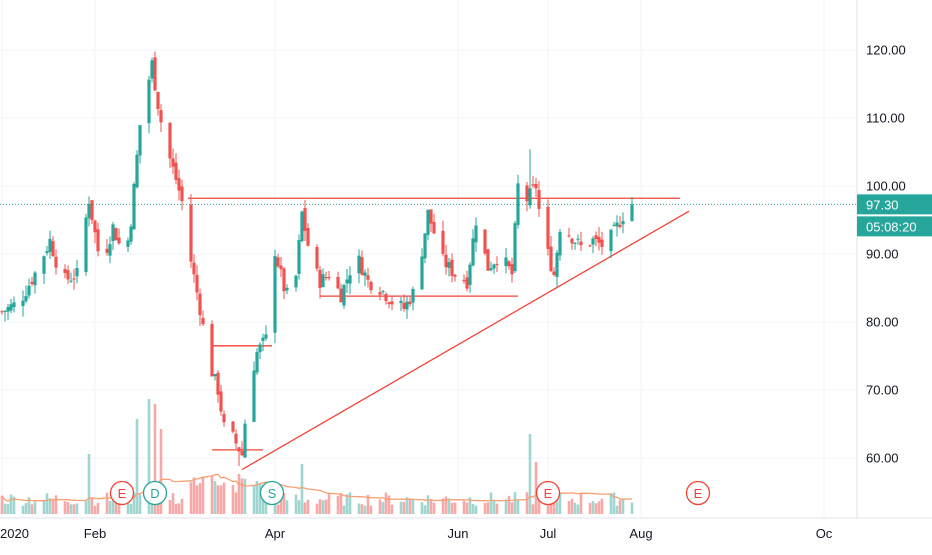 This screenshot has height=555, width=932. Describe the element at coordinates (886, 254) in the screenshot. I see `price-axis: 60.00 70.00 80.00 90.00 100.00 110.00 120.00` at that location.